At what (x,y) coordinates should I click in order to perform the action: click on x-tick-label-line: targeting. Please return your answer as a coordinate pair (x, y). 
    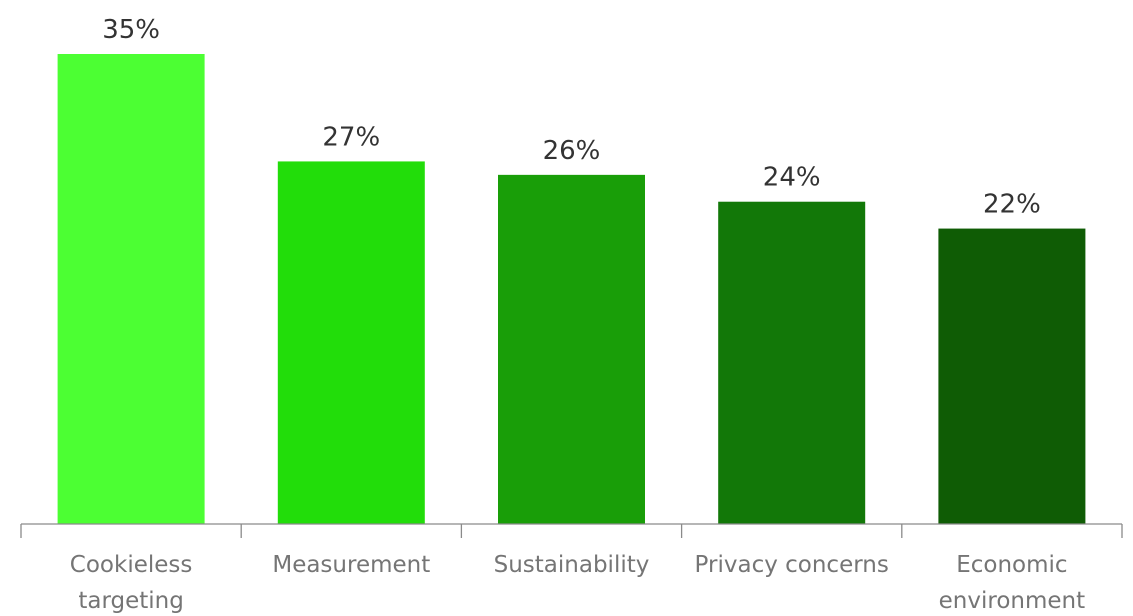
    Looking at the image, I should click on (131, 601).